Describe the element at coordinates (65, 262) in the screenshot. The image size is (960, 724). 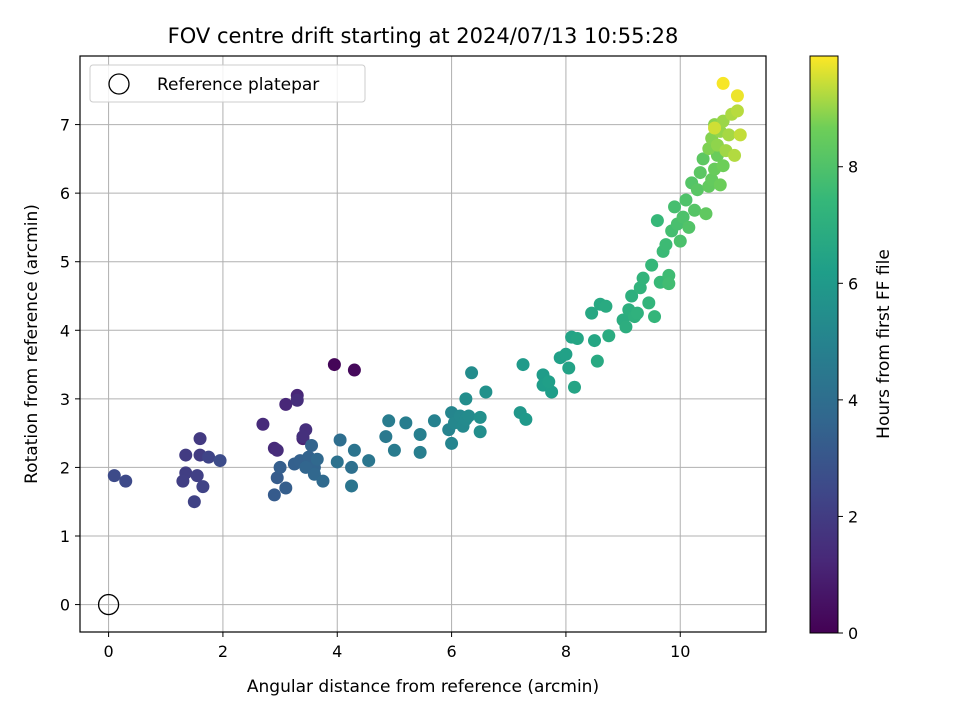
I see `y-tick-label: 5` at that location.